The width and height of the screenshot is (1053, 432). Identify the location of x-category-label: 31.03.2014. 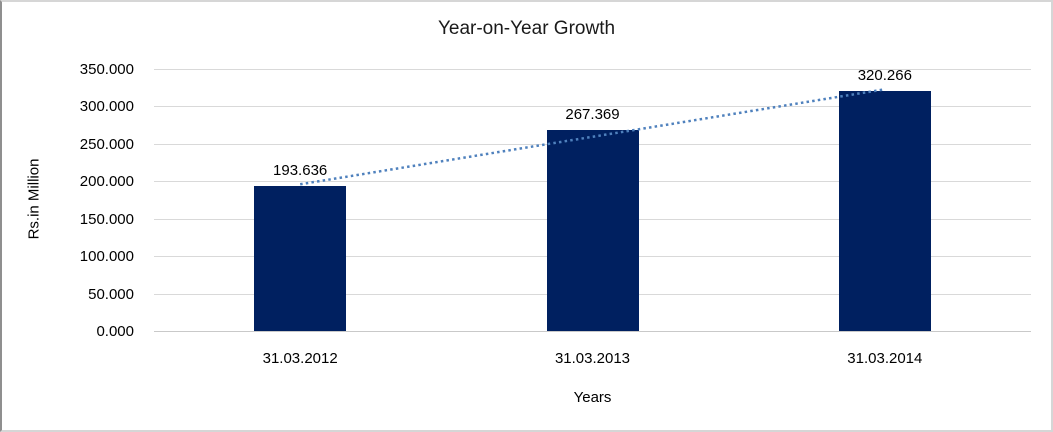
(885, 358).